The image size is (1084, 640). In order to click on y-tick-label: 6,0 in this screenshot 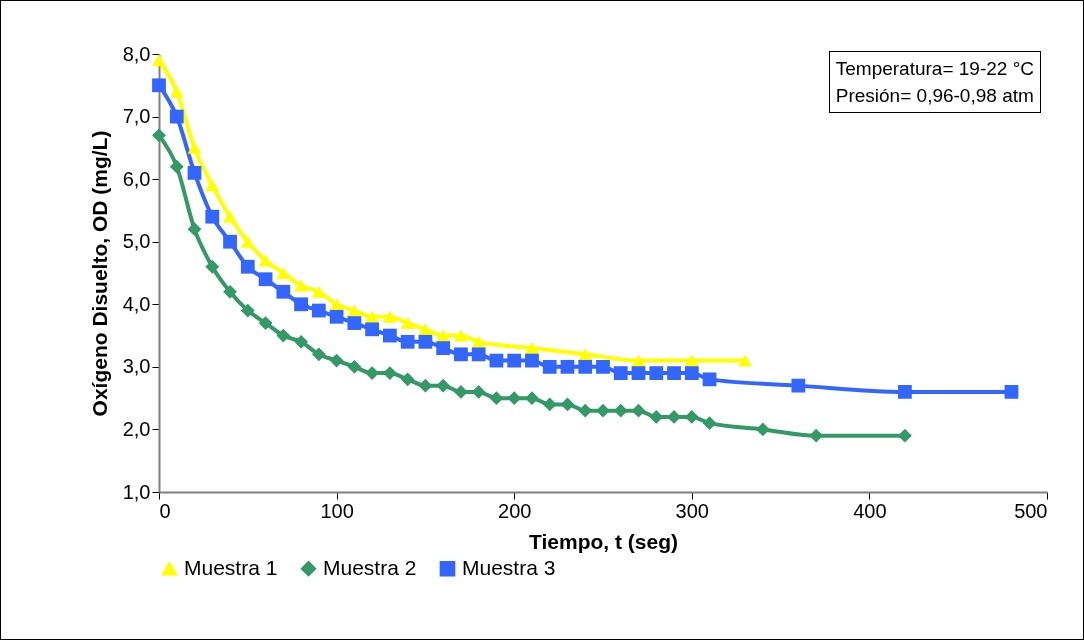, I will do `click(136, 178)`.